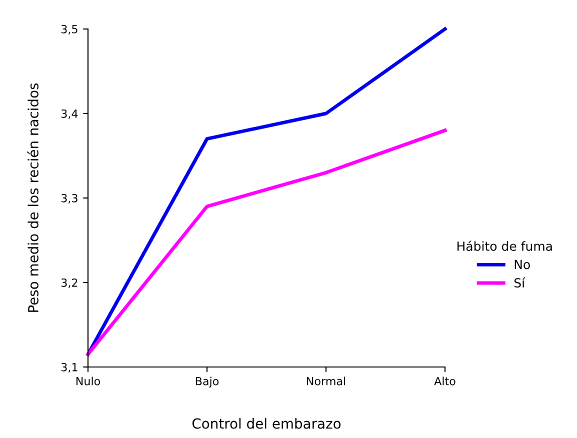 The height and width of the screenshot is (438, 577). Describe the element at coordinates (504, 245) in the screenshot. I see `legend-title: Hábito de fuma` at that location.